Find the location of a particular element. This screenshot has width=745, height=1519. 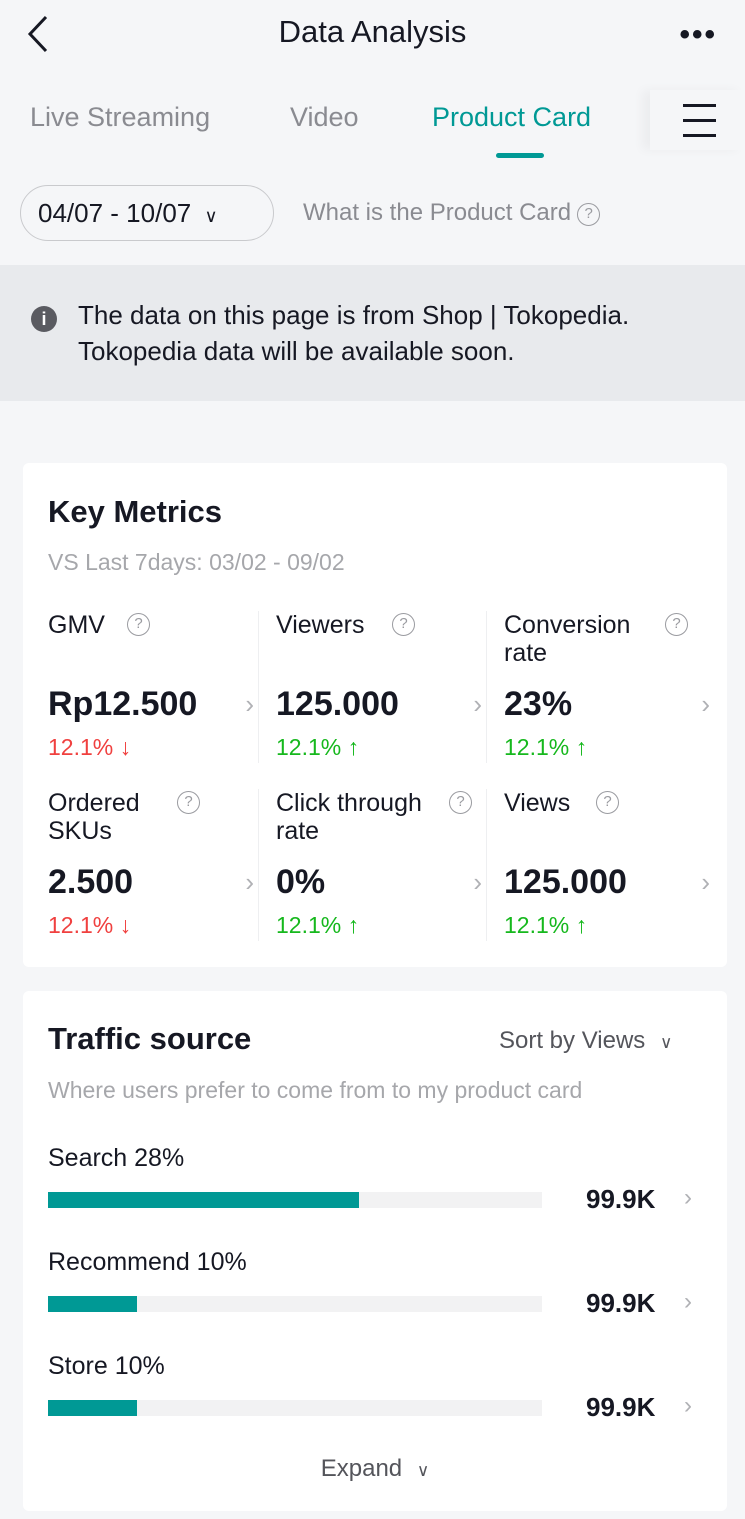

menu-icon is located at coordinates (697, 120).